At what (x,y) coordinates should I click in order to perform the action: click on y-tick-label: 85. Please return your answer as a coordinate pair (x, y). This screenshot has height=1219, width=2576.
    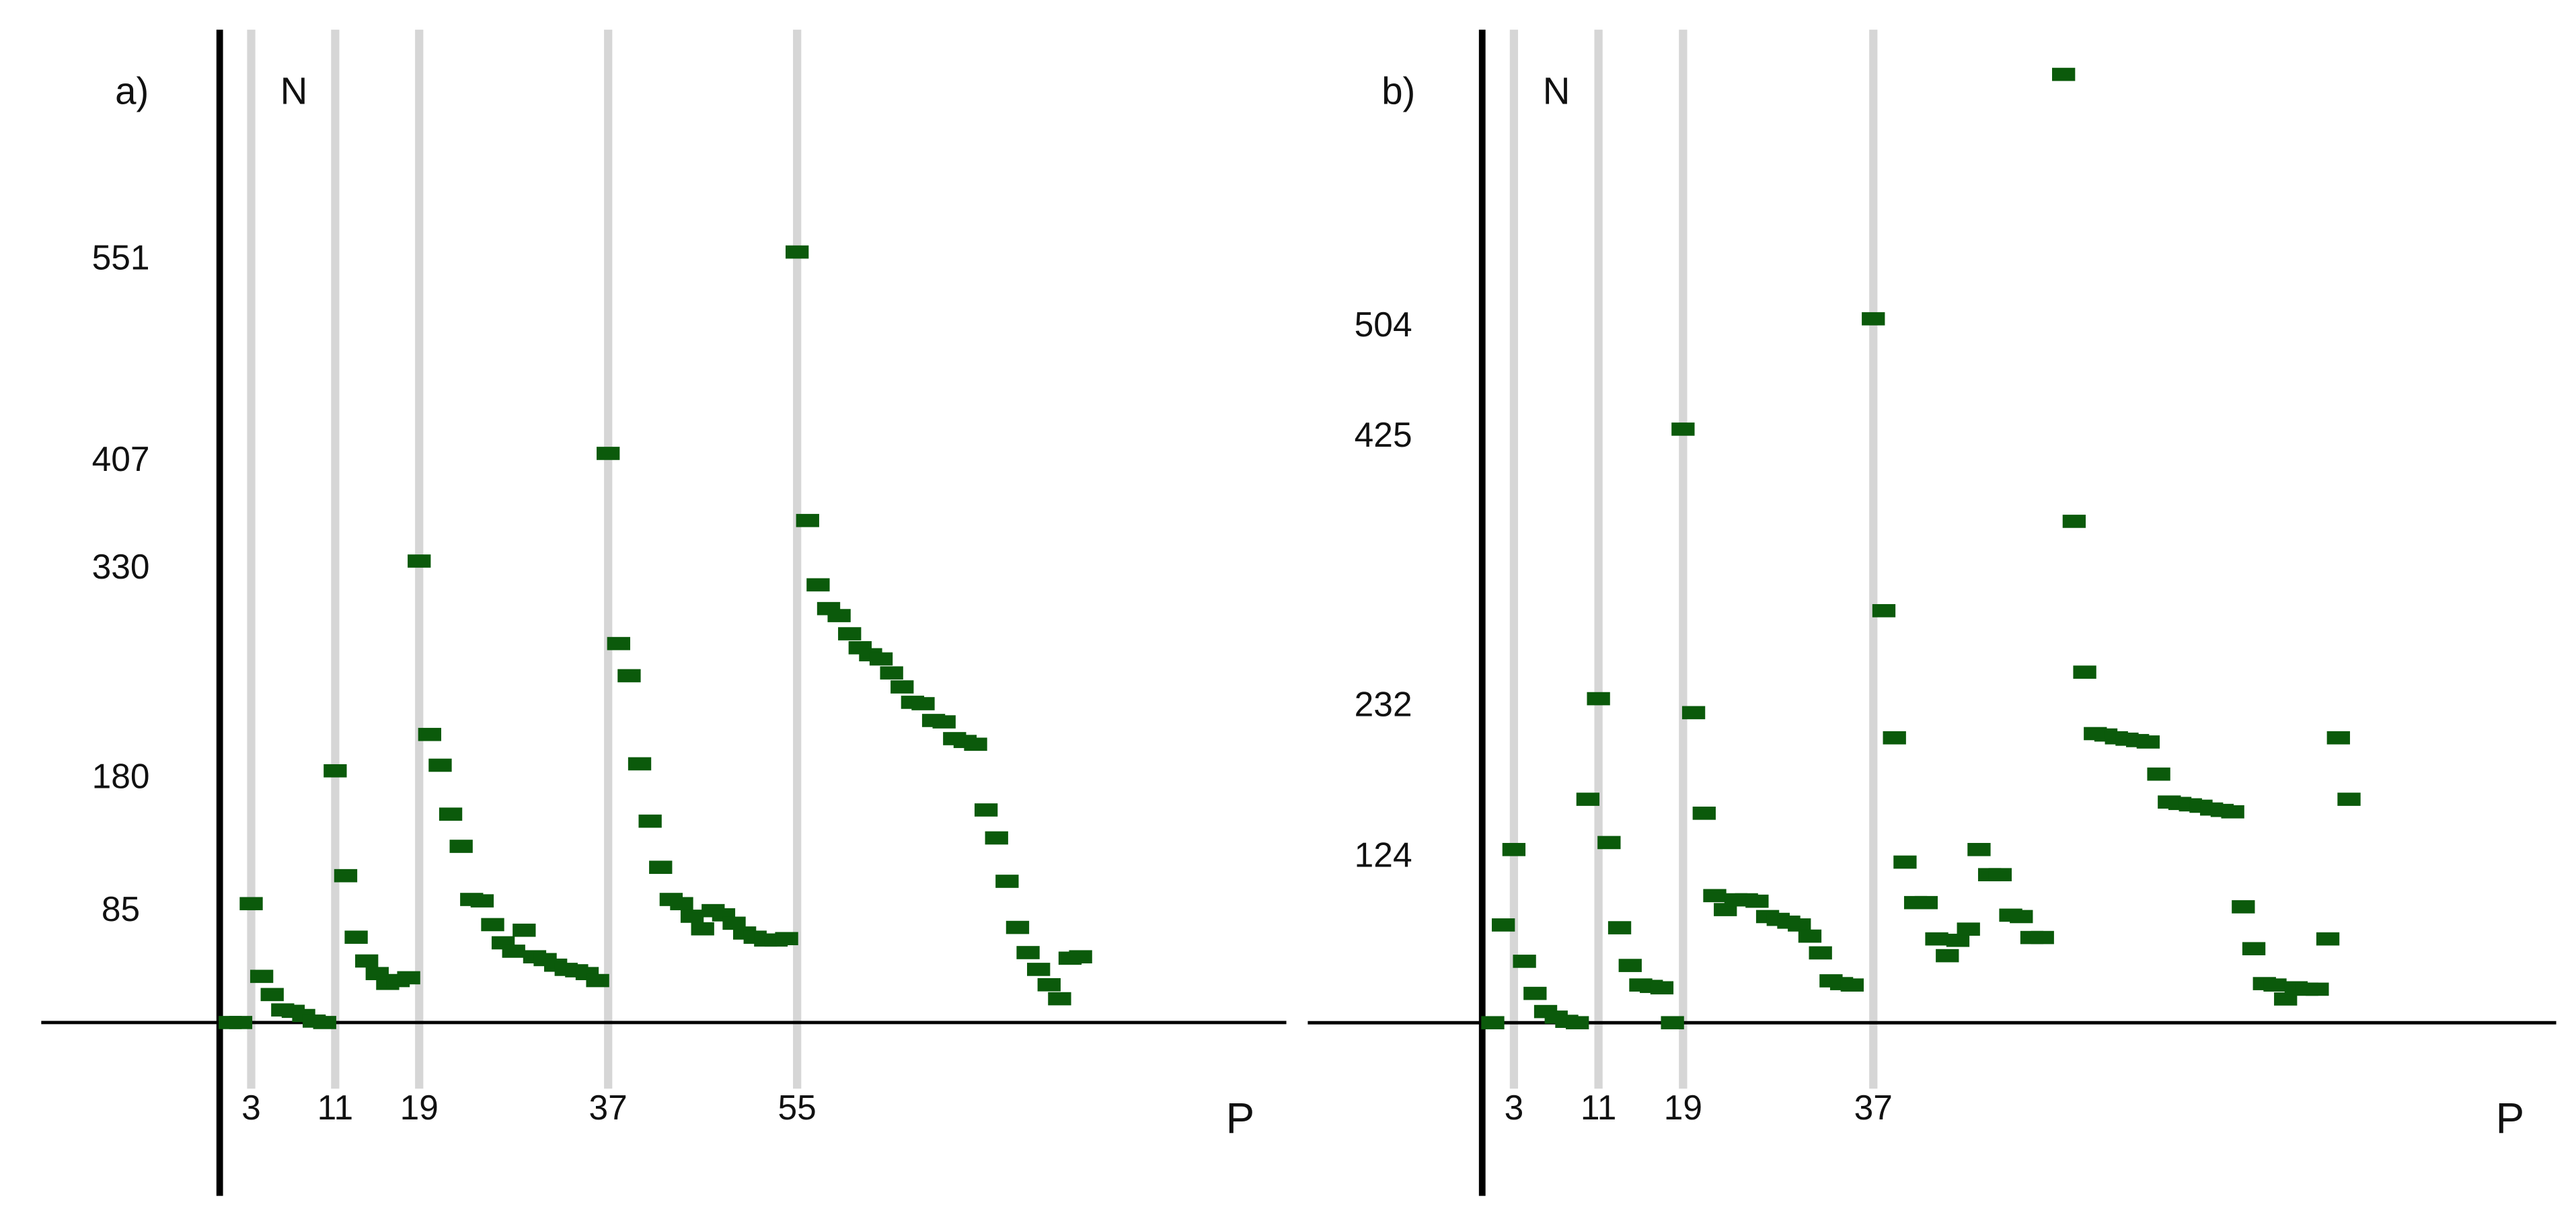
    Looking at the image, I should click on (121, 908).